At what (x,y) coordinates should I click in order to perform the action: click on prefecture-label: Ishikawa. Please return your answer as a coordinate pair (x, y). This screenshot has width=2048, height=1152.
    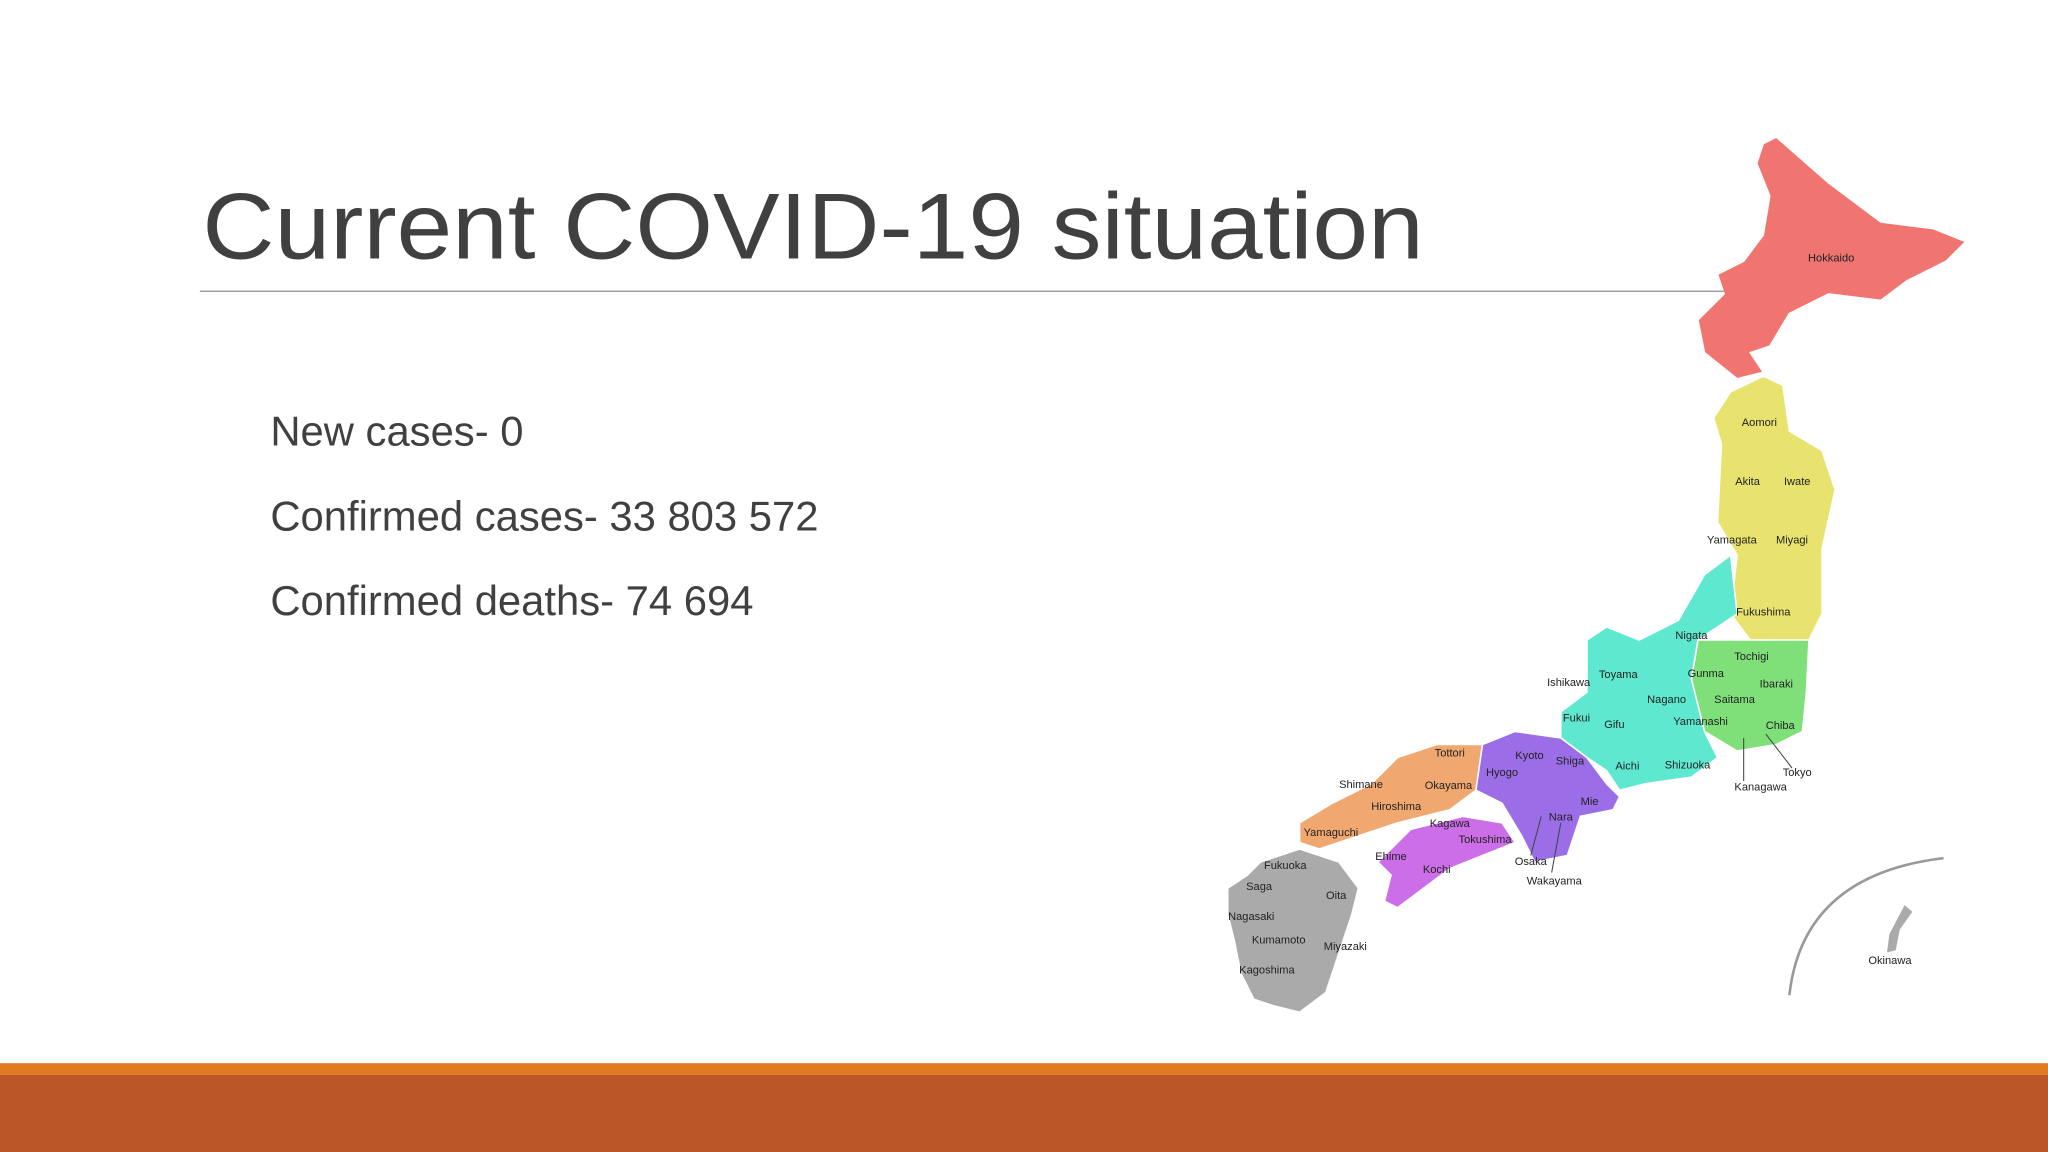
    Looking at the image, I should click on (1569, 683).